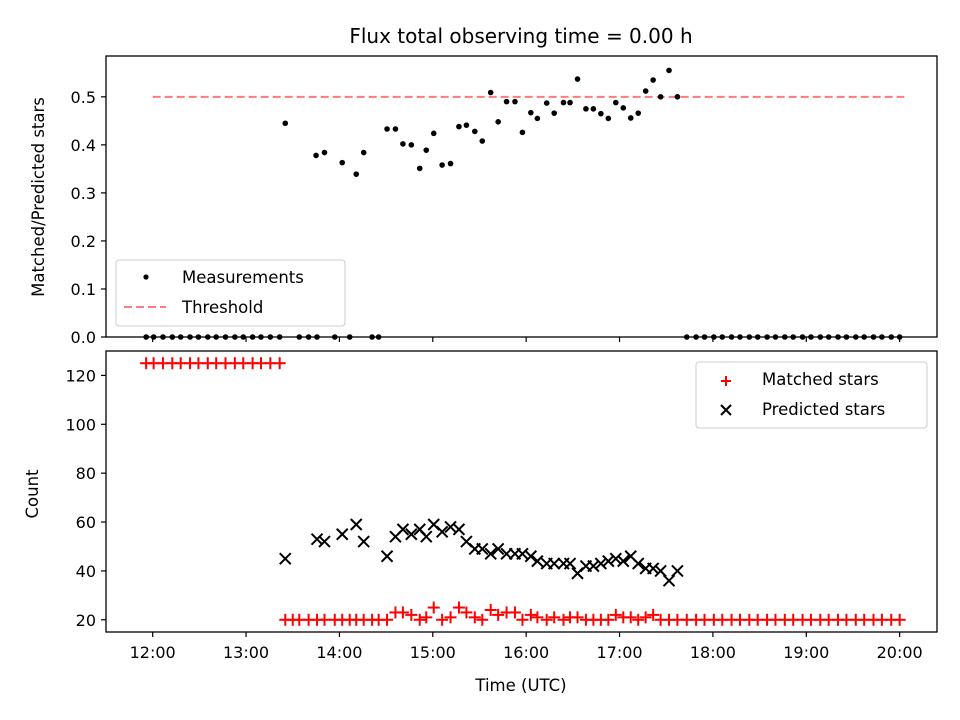 Image resolution: width=960 pixels, height=720 pixels. Describe the element at coordinates (32, 494) in the screenshot. I see `bottom-y-axis-label: Count` at that location.